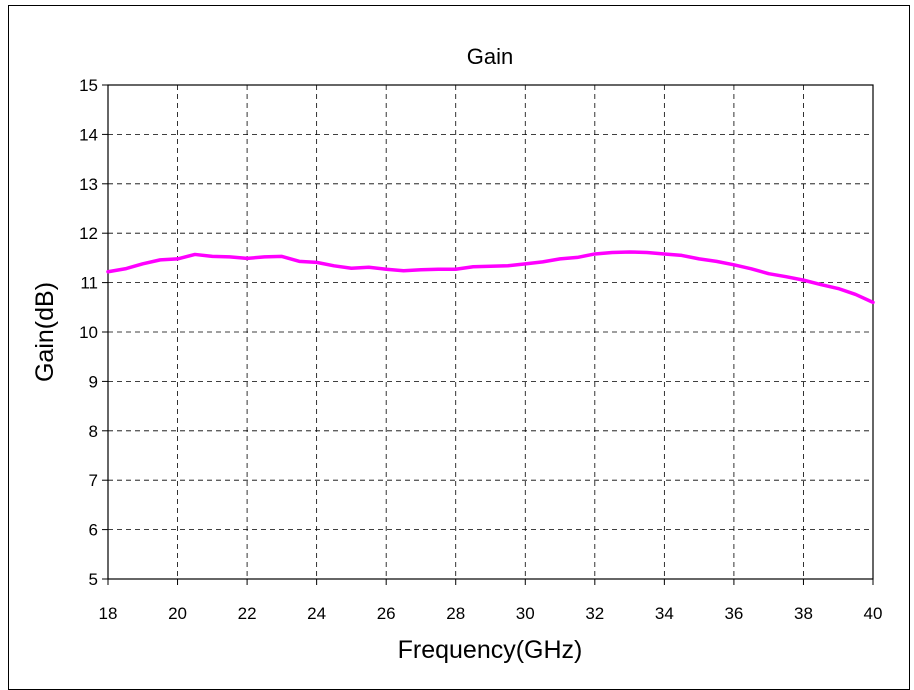  Describe the element at coordinates (93, 579) in the screenshot. I see `y-tick-label: 5` at that location.